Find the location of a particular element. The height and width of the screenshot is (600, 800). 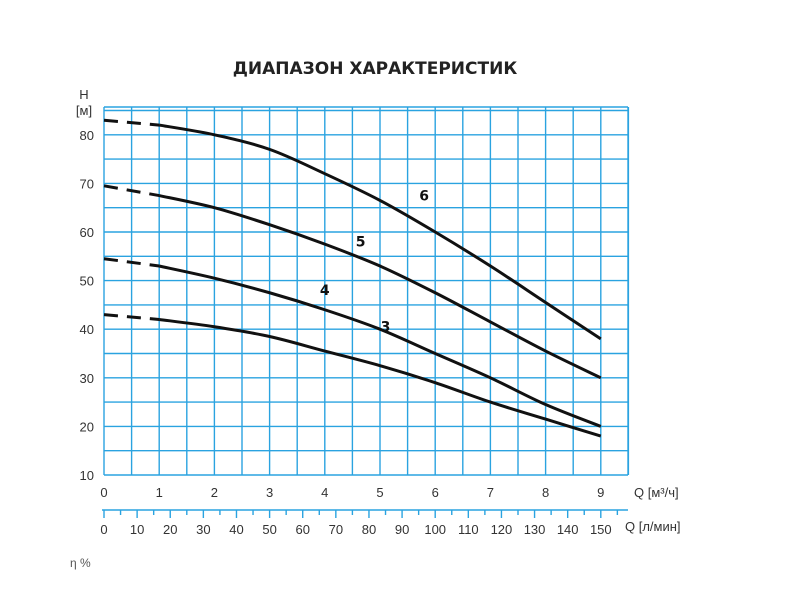

series-5-dashed-segment is located at coordinates (131, 191).